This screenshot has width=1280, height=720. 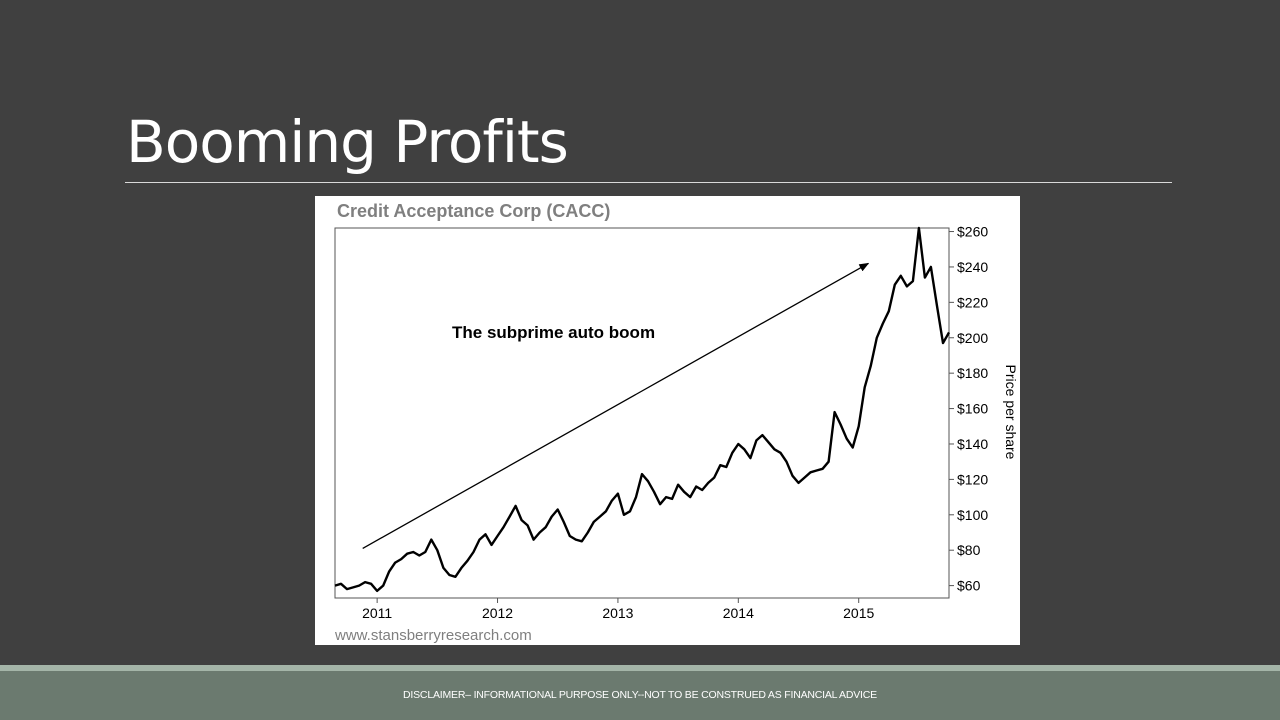 I want to click on y-tick-label: $260, so click(x=972, y=232).